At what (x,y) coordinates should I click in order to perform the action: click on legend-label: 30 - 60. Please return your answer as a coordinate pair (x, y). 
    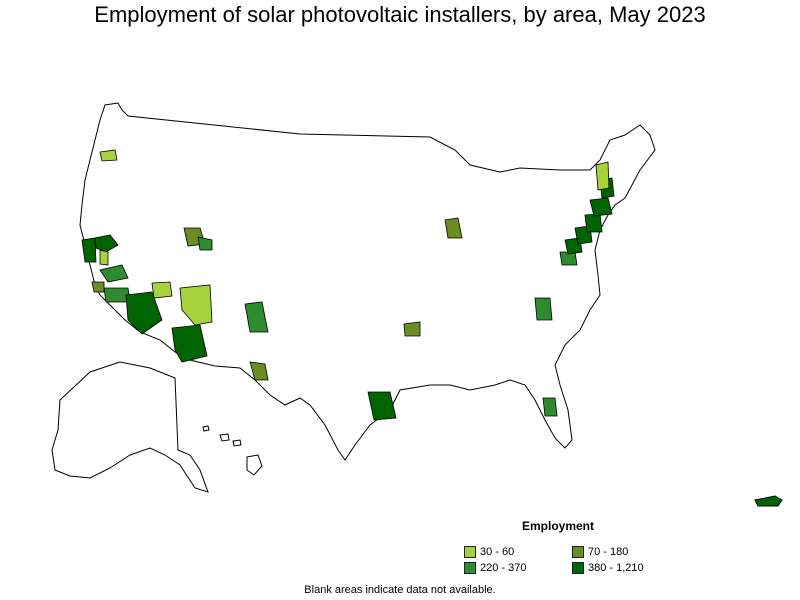
    Looking at the image, I should click on (497, 552).